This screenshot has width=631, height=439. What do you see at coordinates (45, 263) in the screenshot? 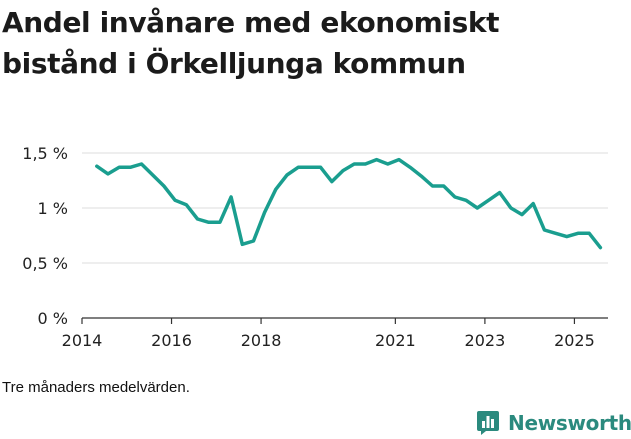
I see `y-tick-label: 0,5 %` at bounding box center [45, 263].